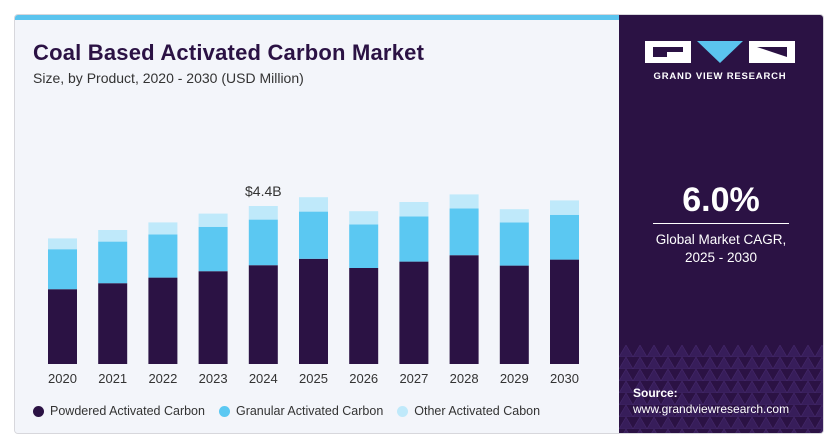 The image size is (837, 434). What do you see at coordinates (213, 220) in the screenshot?
I see `bar-2023-other-activated-cabon` at bounding box center [213, 220].